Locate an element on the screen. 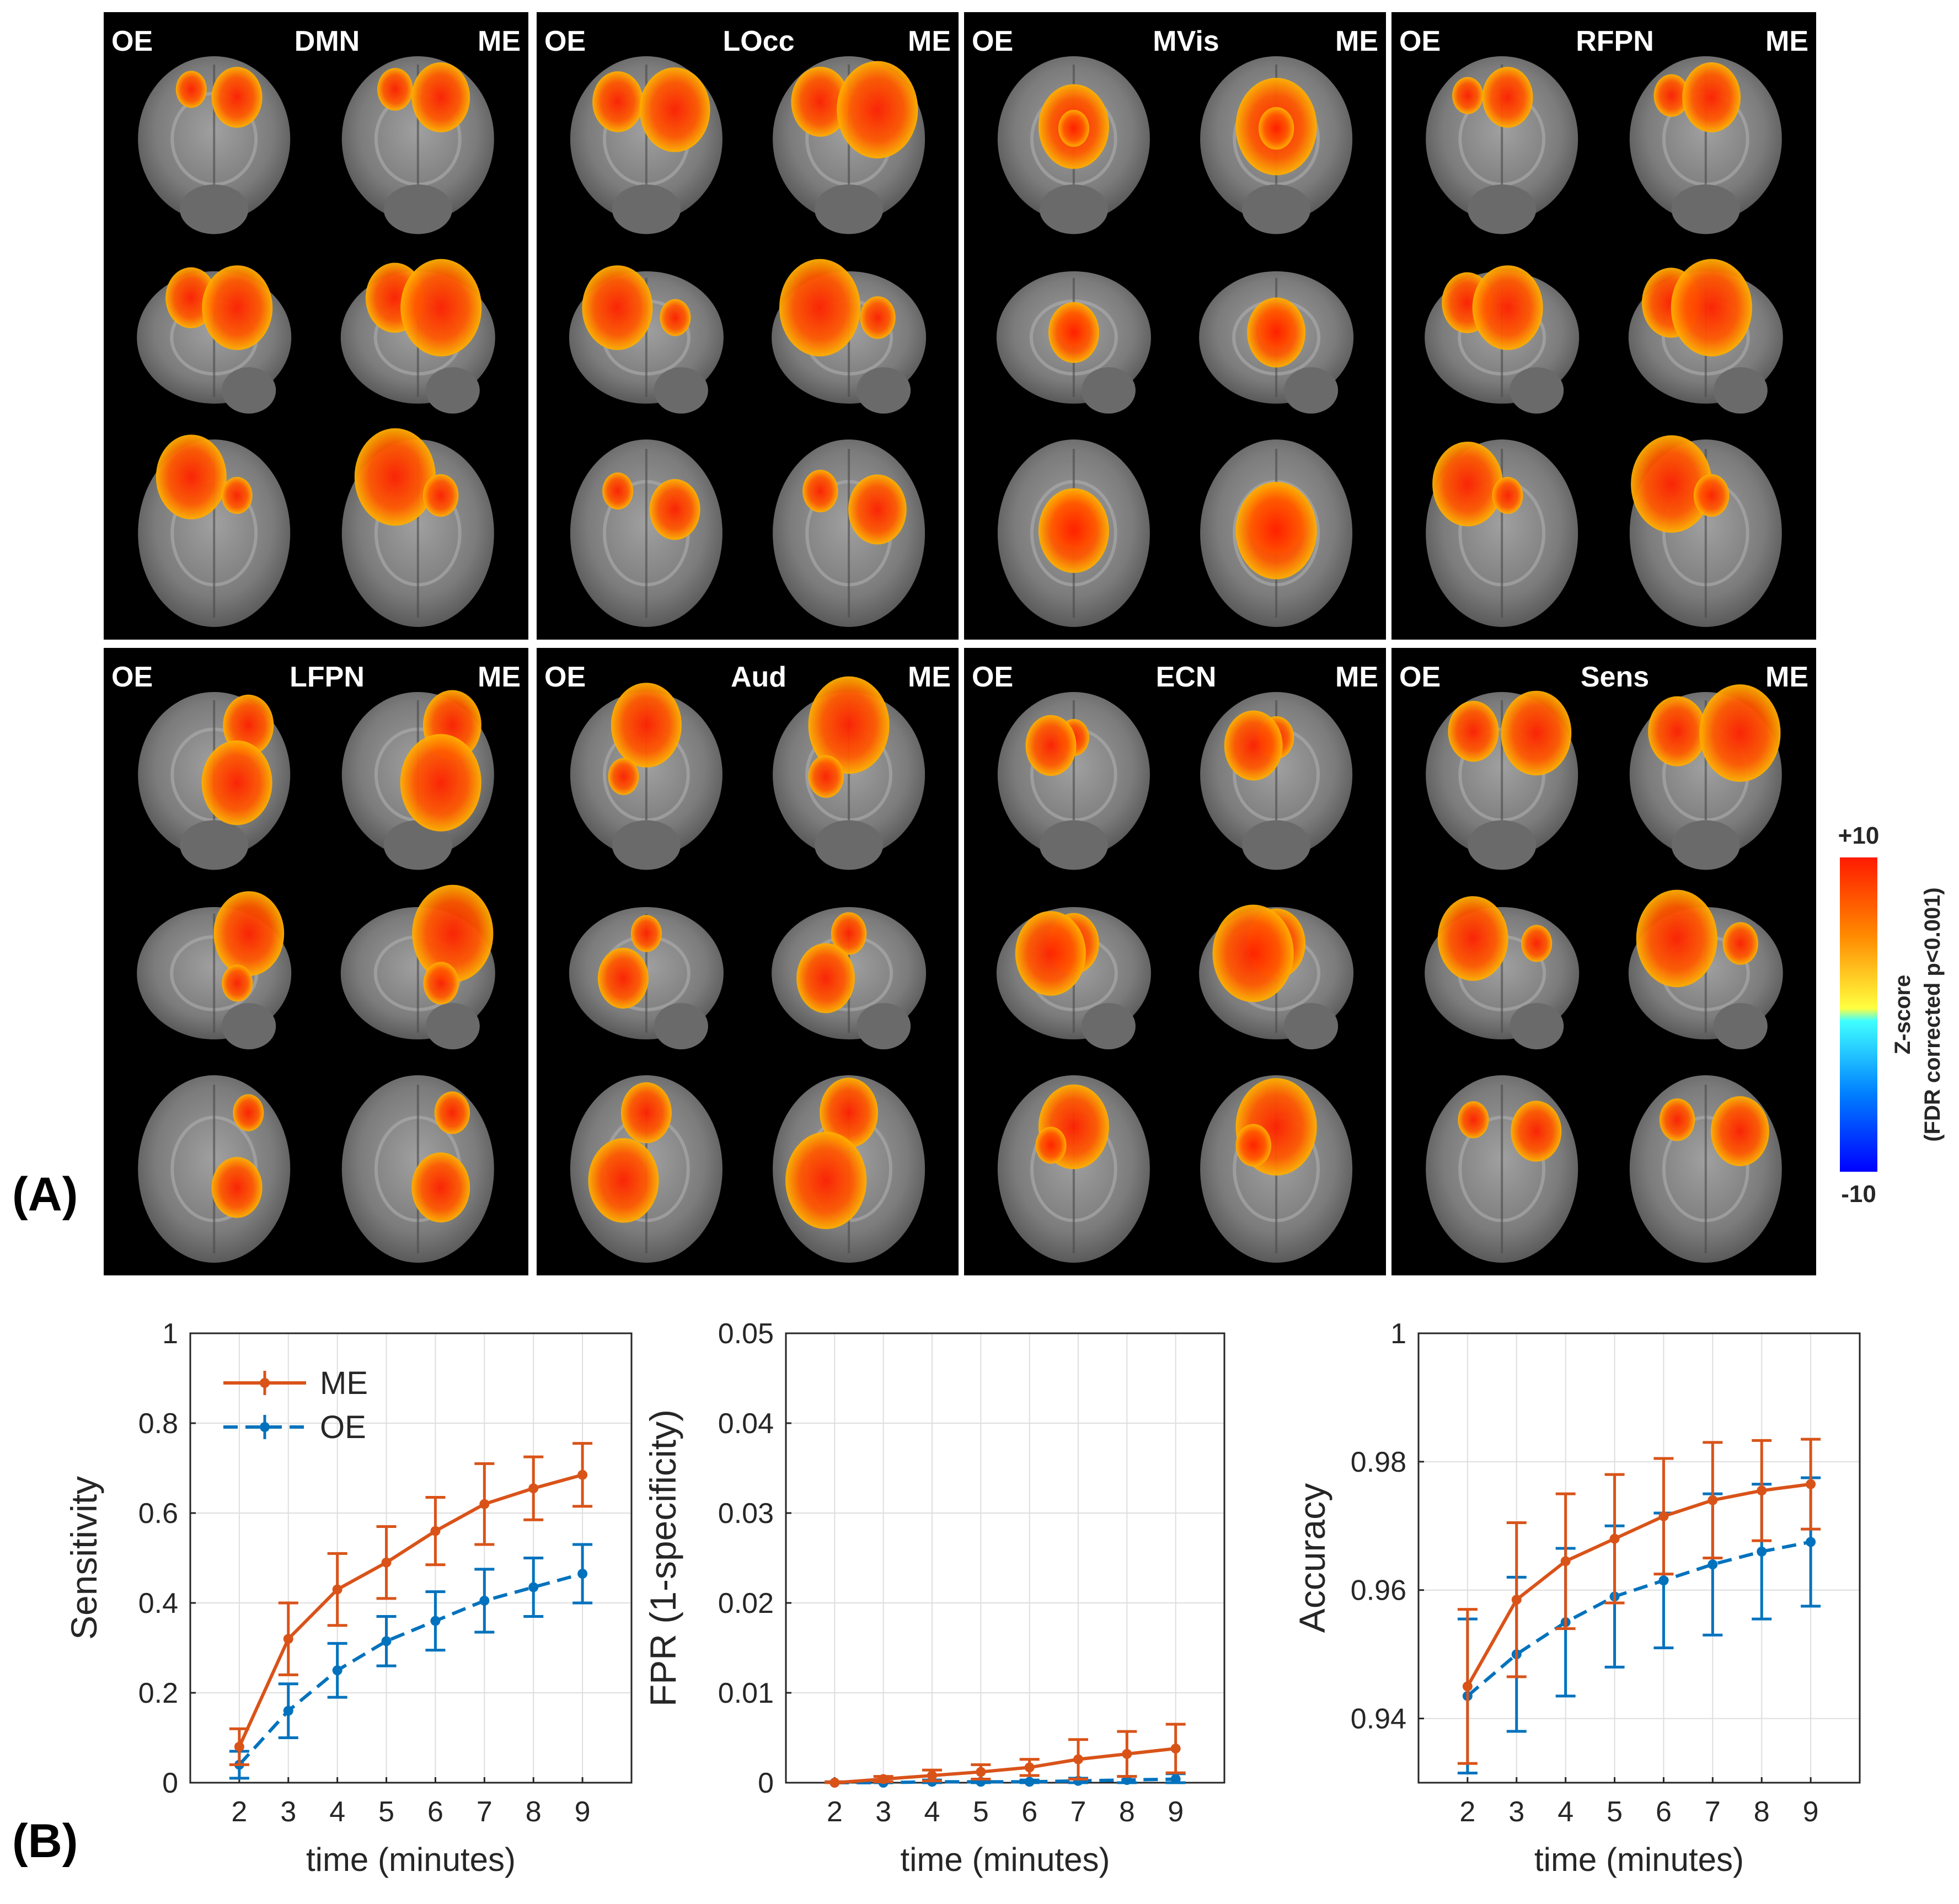  colorbar-title: Z-score is located at coordinates (1903, 1015).